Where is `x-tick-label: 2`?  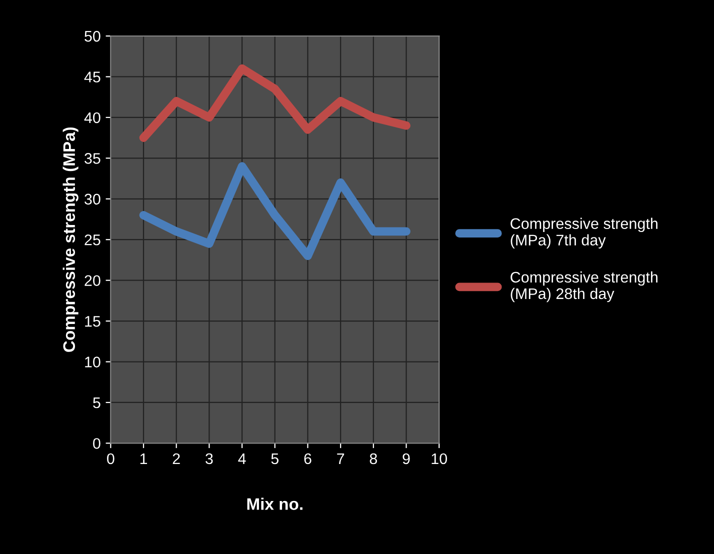
x-tick-label: 2 is located at coordinates (176, 458).